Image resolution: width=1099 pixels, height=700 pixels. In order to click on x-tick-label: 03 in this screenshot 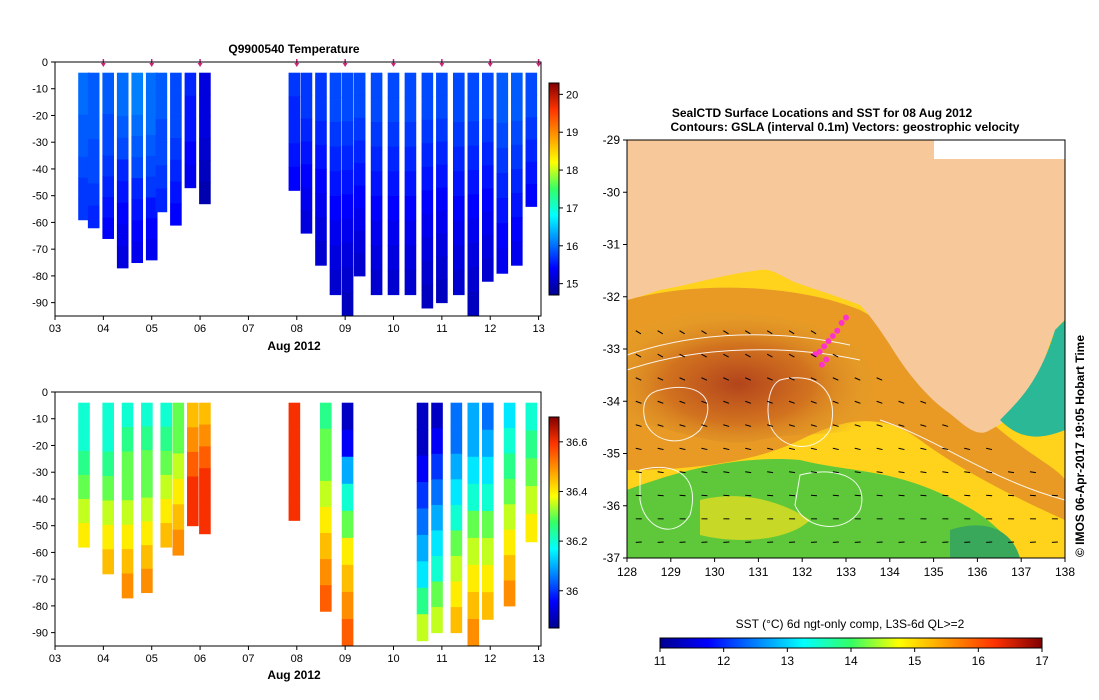, I will do `click(55, 329)`.